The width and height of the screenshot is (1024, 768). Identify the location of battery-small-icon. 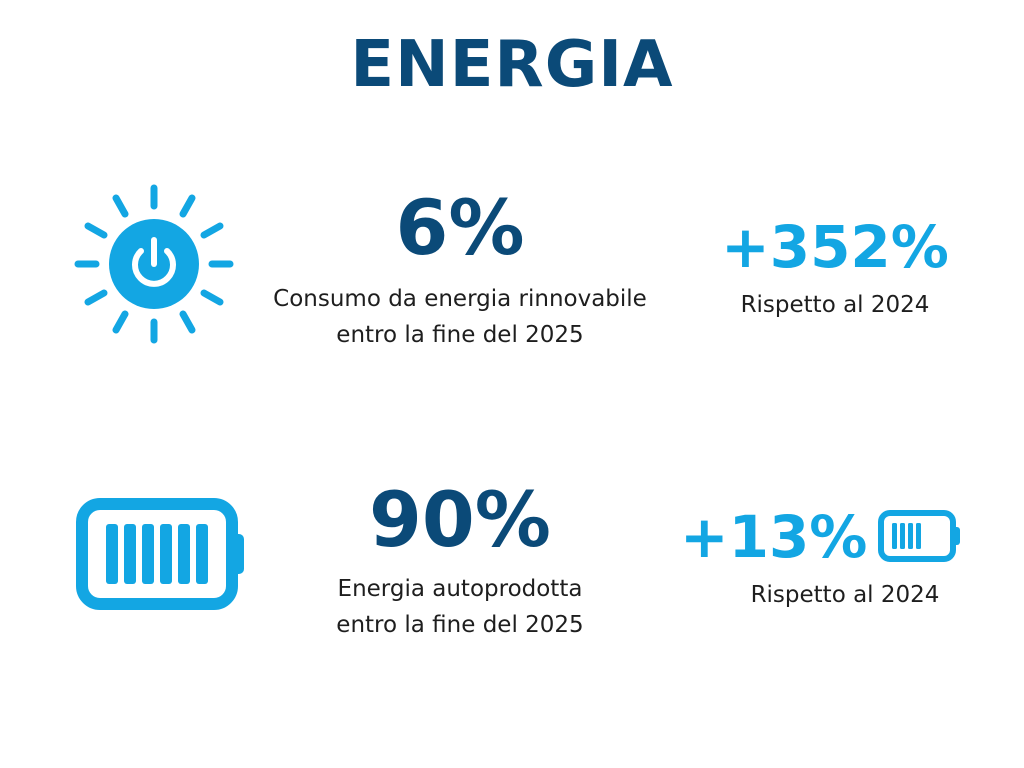
(920, 536).